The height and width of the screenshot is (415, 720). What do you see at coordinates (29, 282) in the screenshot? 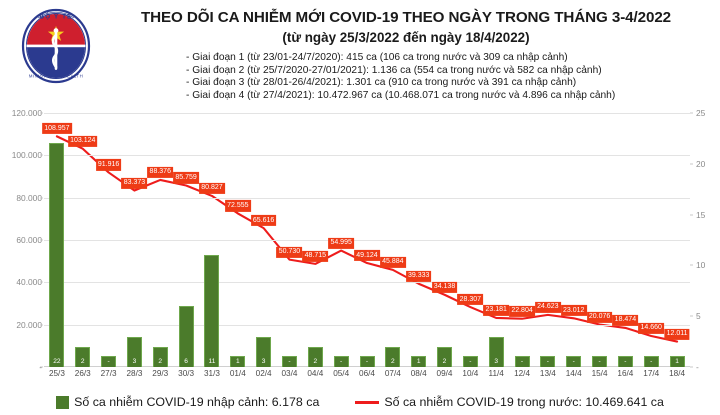
I see `y-axis-left-tick: 40.000` at bounding box center [29, 282].